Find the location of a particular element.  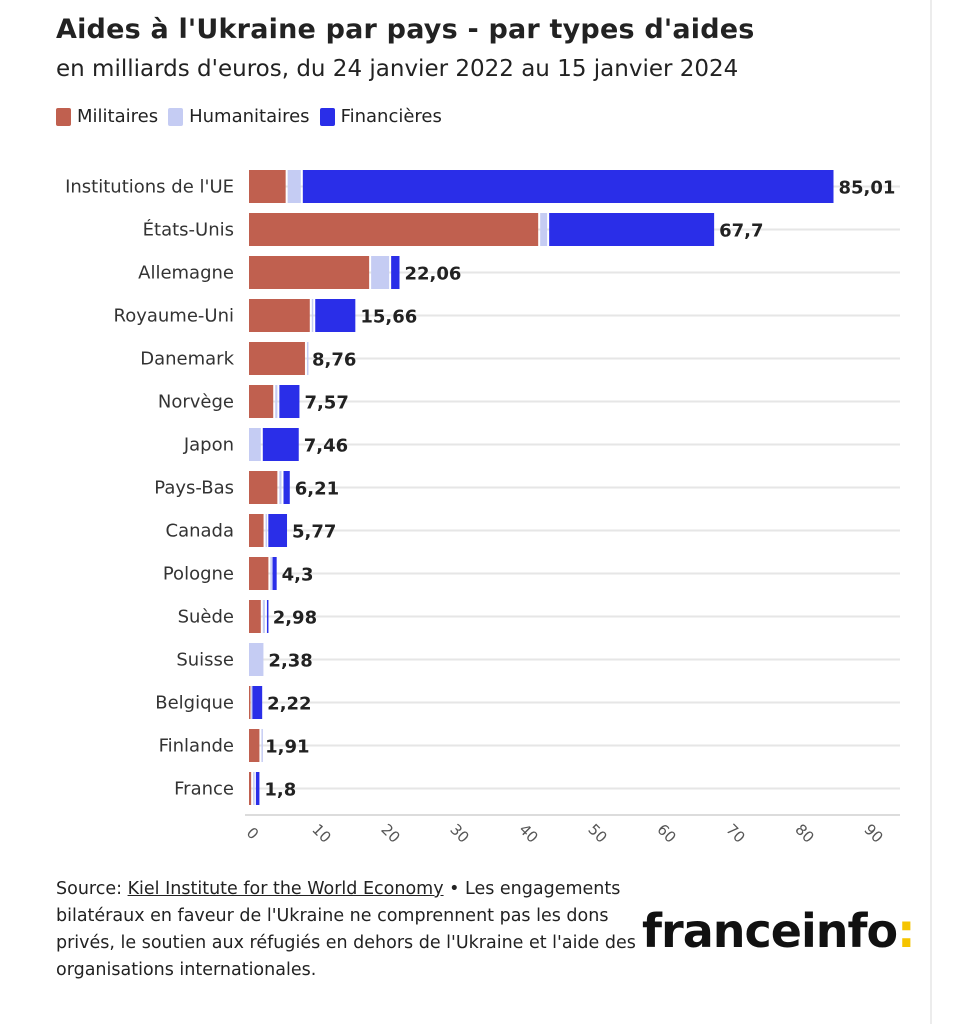

bar-militaires-france is located at coordinates (250, 788).